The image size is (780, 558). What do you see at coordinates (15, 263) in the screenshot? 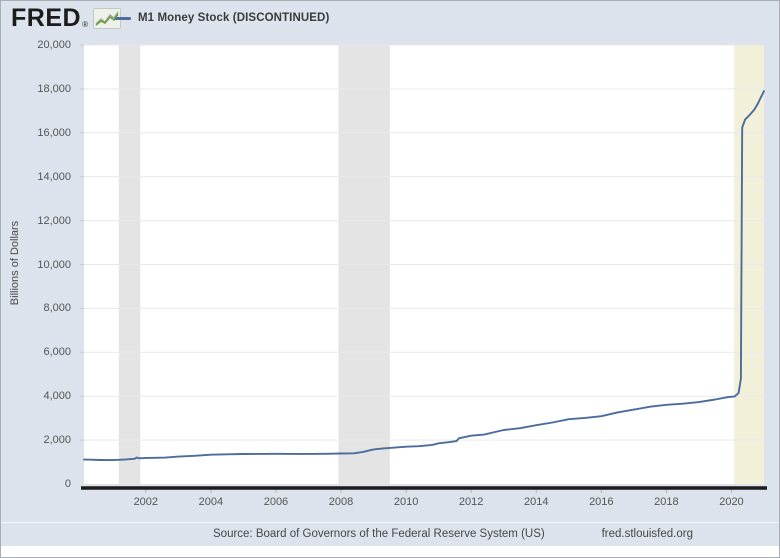
I see `y-axis-title: Billions of Dollars` at bounding box center [15, 263].